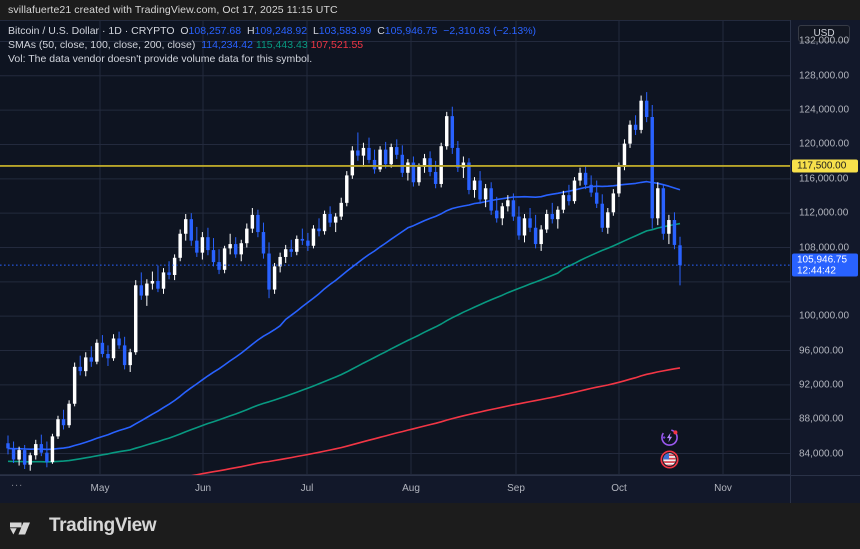 Image resolution: width=860 pixels, height=549 pixels. What do you see at coordinates (430, 489) in the screenshot?
I see `time-axis: May Jun Jul Aug Sep Oct Nov` at bounding box center [430, 489].